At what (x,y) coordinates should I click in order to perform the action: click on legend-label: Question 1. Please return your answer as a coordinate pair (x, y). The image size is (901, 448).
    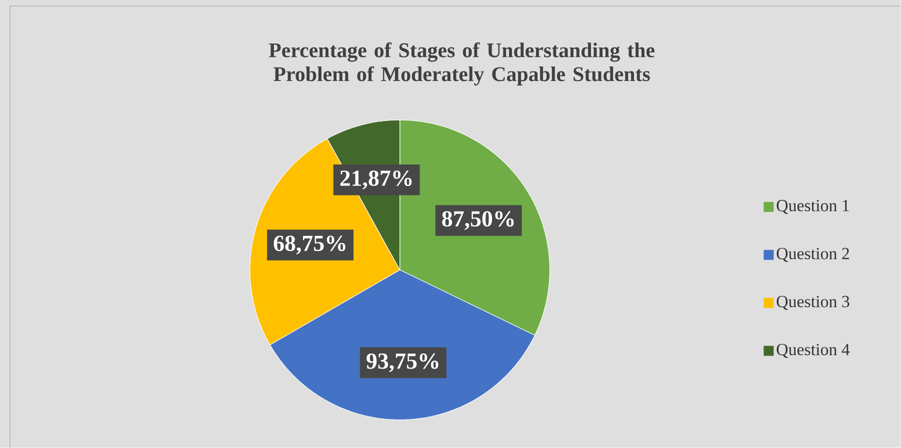
    Looking at the image, I should click on (812, 207).